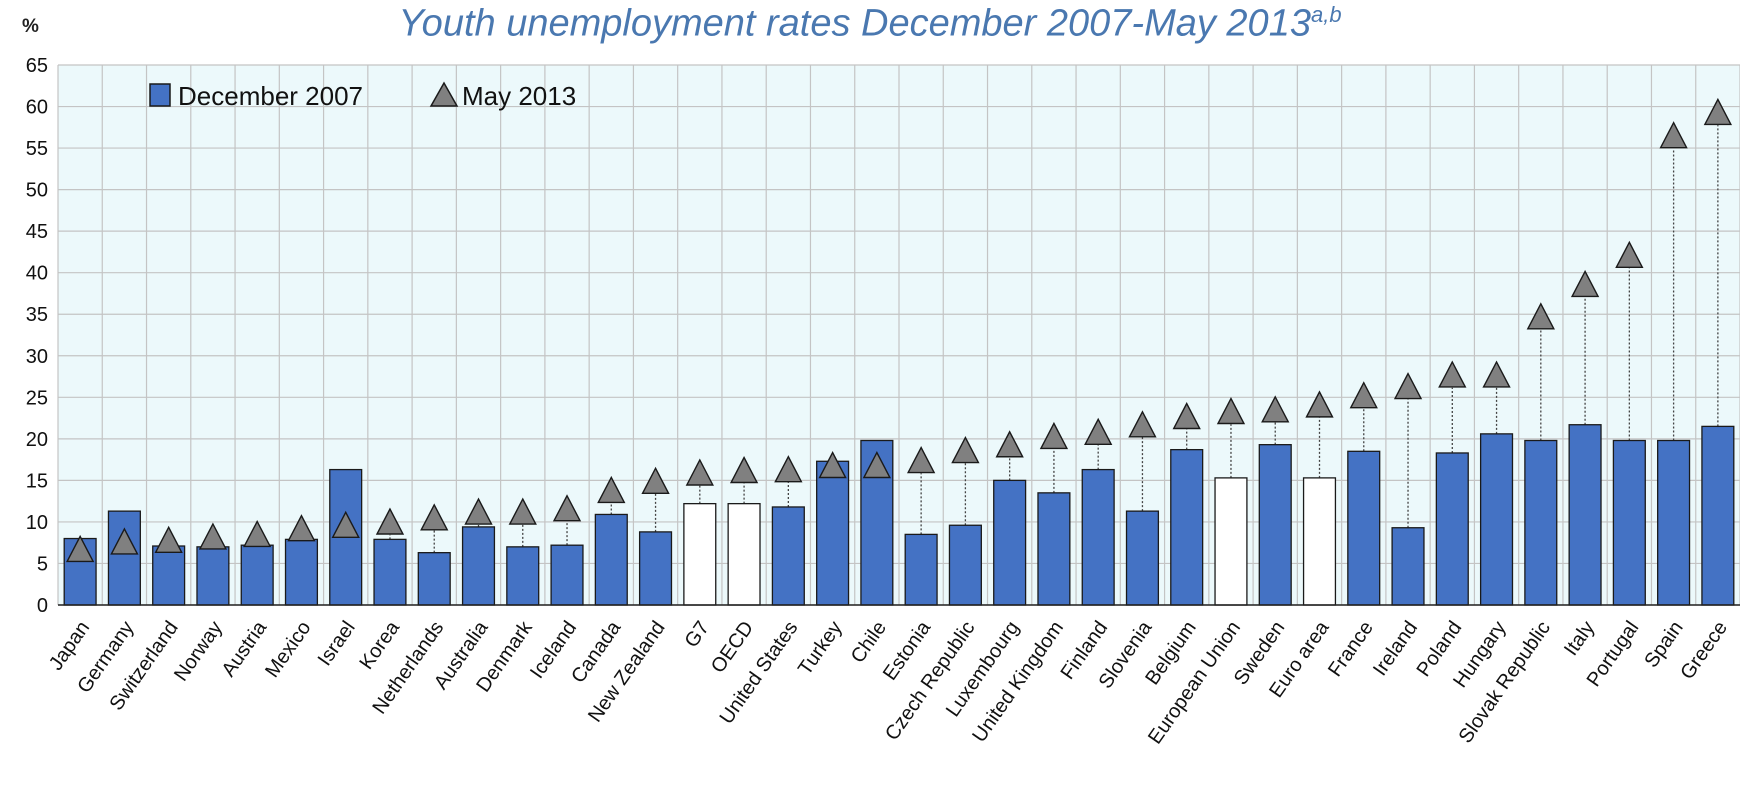 The width and height of the screenshot is (1740, 795). Describe the element at coordinates (390, 572) in the screenshot. I see `bar-korea` at that location.